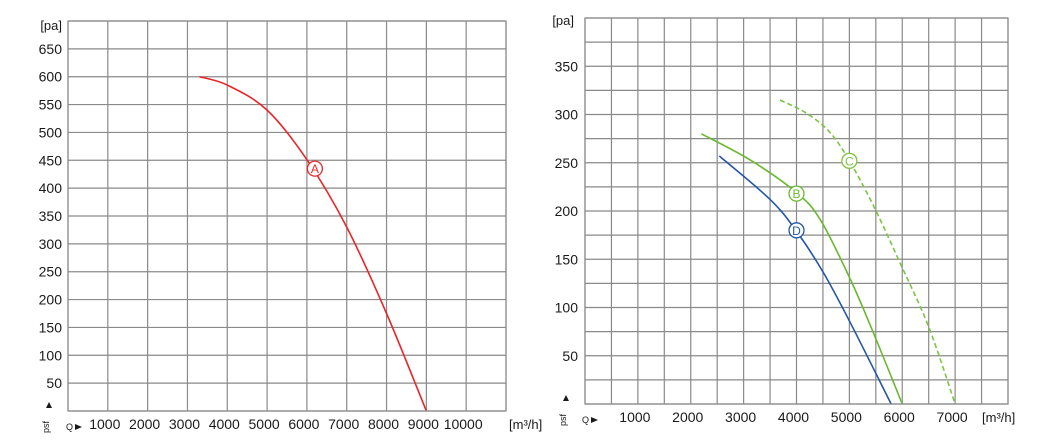 The width and height of the screenshot is (1042, 444). Describe the element at coordinates (383, 424) in the screenshot. I see `x-tick-label: 8000` at that location.